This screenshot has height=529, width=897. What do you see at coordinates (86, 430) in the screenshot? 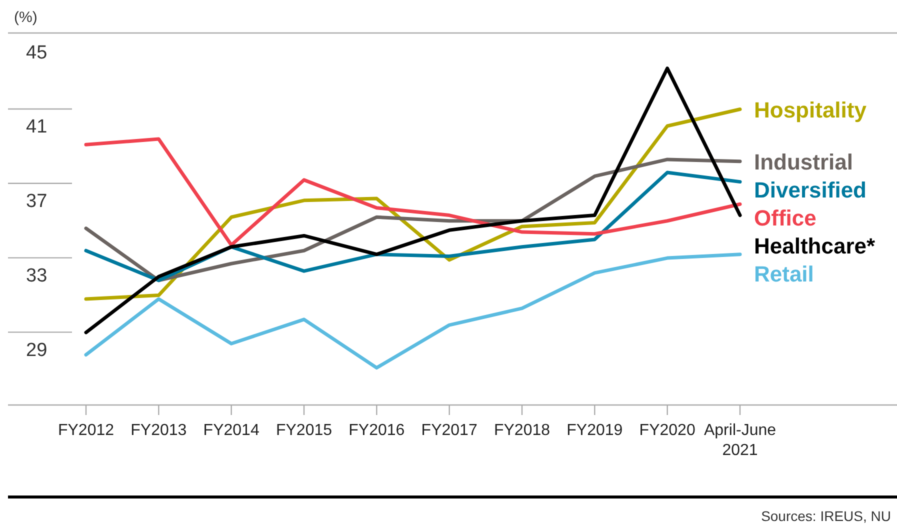
I see `x-tick-label: FY2012` at bounding box center [86, 430].